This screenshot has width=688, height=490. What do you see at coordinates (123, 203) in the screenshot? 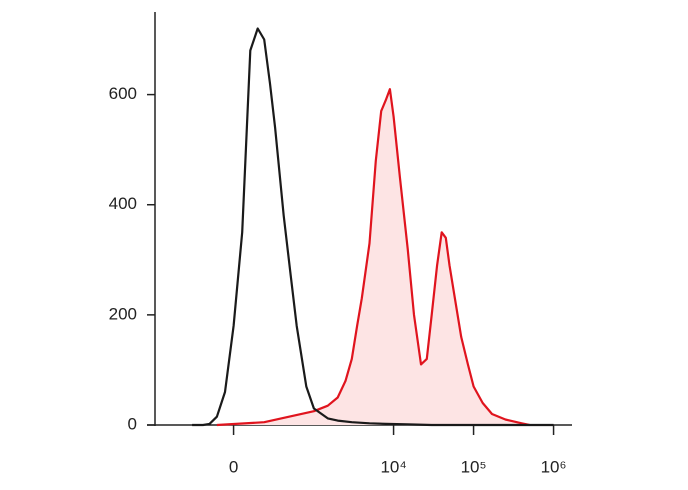
I see `y-tick-label: 400` at bounding box center [123, 203].